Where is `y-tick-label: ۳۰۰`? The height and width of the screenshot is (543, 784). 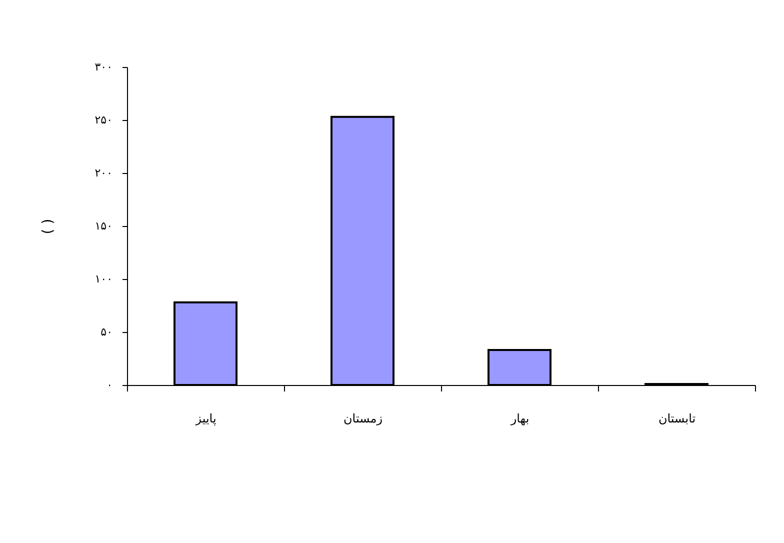
y-tick-label: ۳۰۰ is located at coordinates (103, 67).